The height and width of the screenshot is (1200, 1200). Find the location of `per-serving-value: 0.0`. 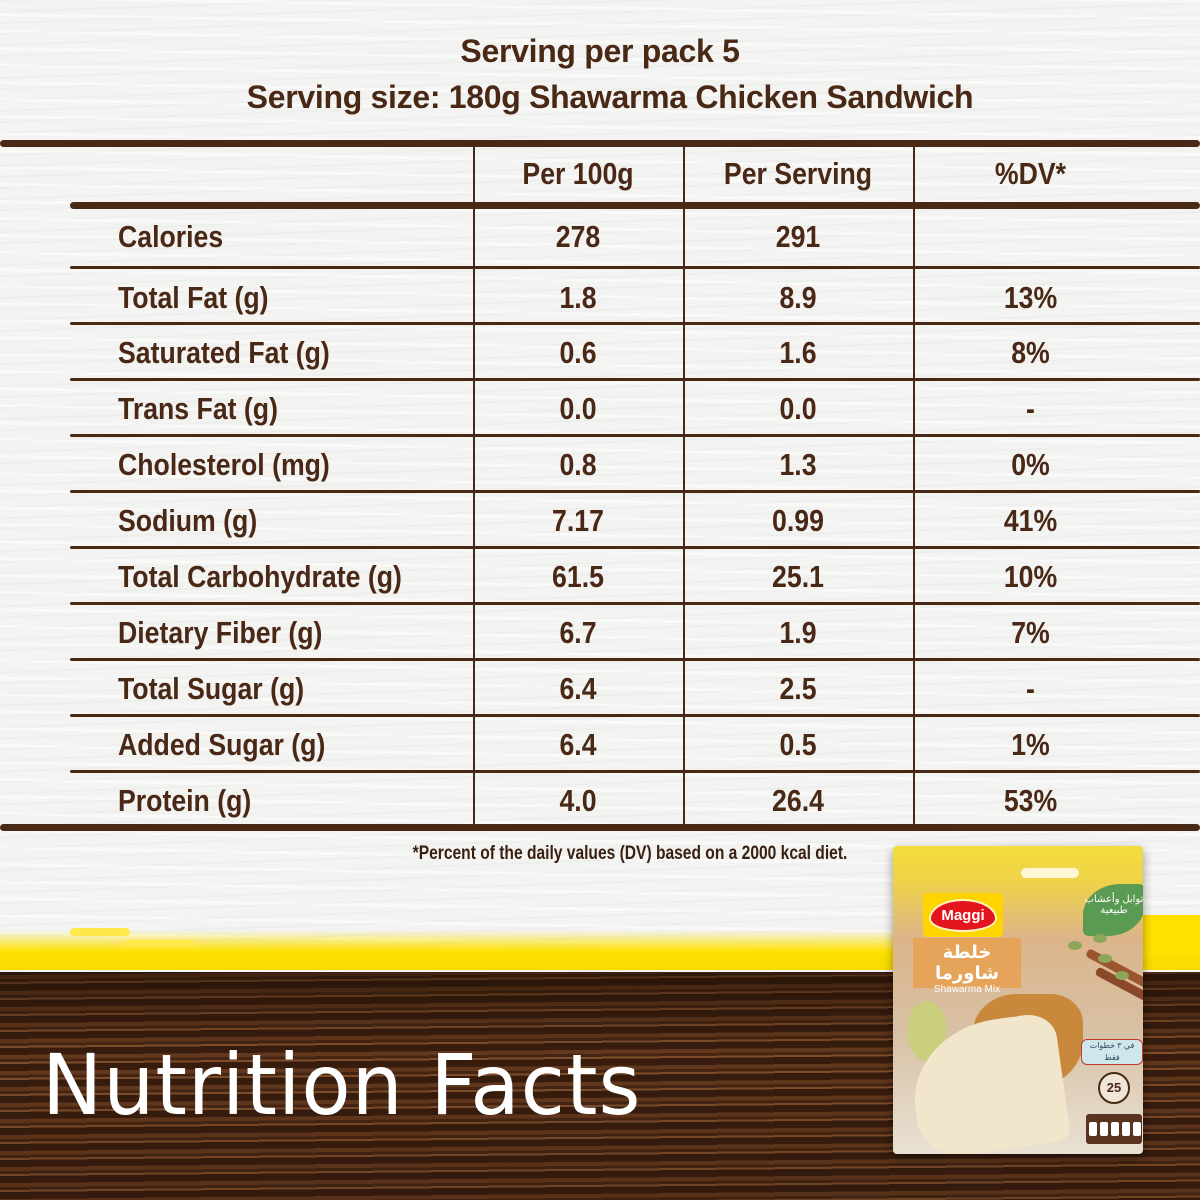

per-serving-value: 0.0 is located at coordinates (798, 408).